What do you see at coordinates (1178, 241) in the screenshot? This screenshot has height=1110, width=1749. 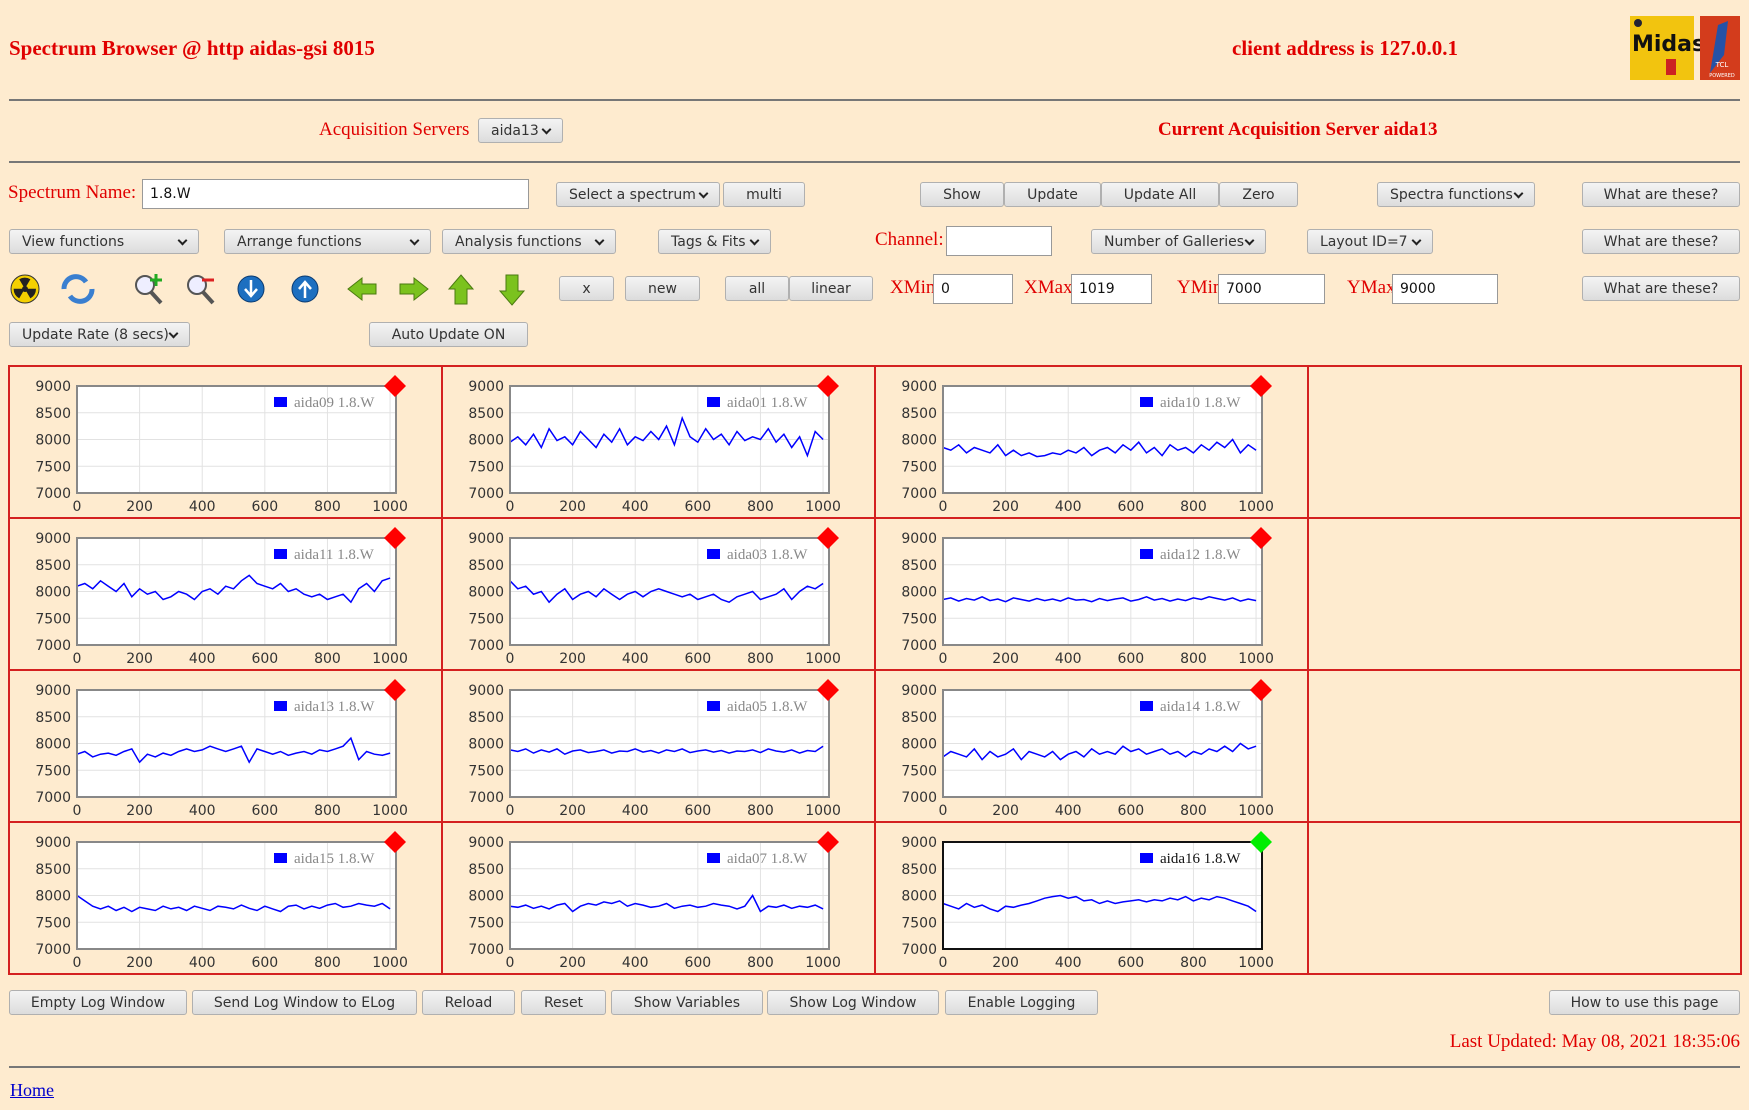 I see `number-of-galleries: Number of Galleries` at bounding box center [1178, 241].